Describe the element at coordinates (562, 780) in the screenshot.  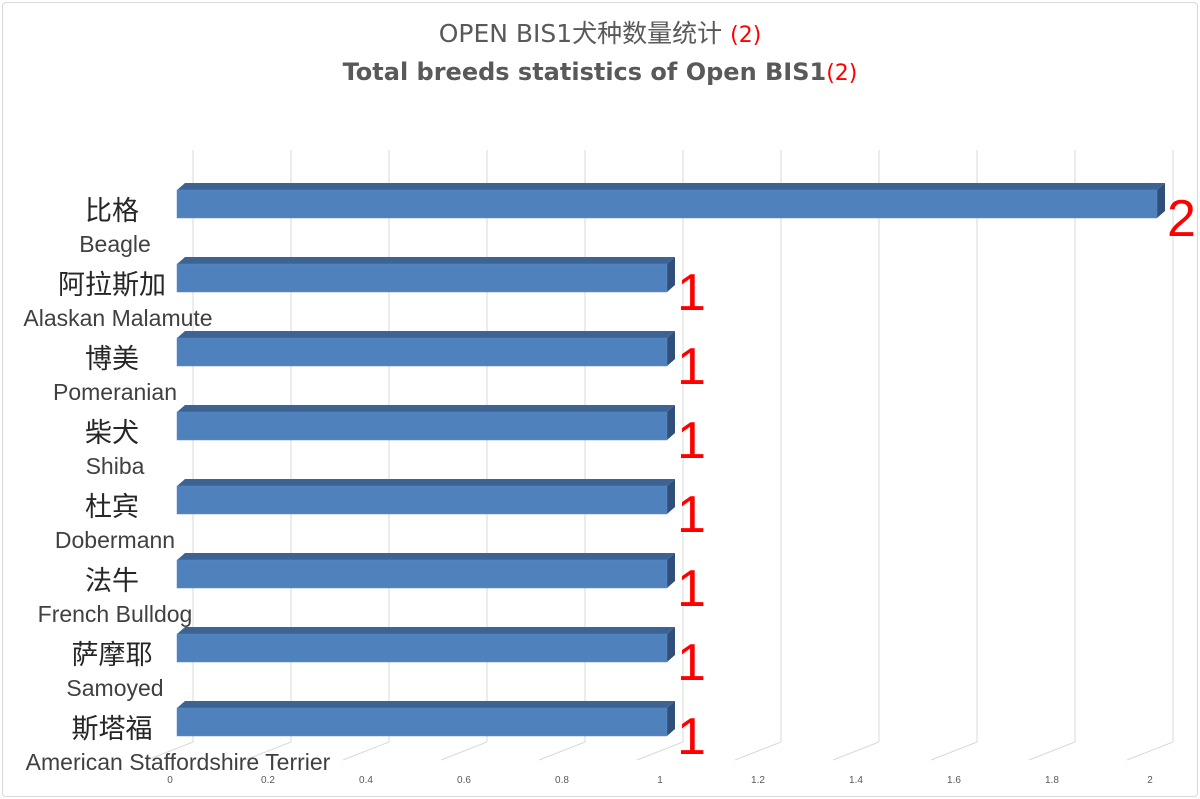
I see `x-tick-label: 0.8` at that location.